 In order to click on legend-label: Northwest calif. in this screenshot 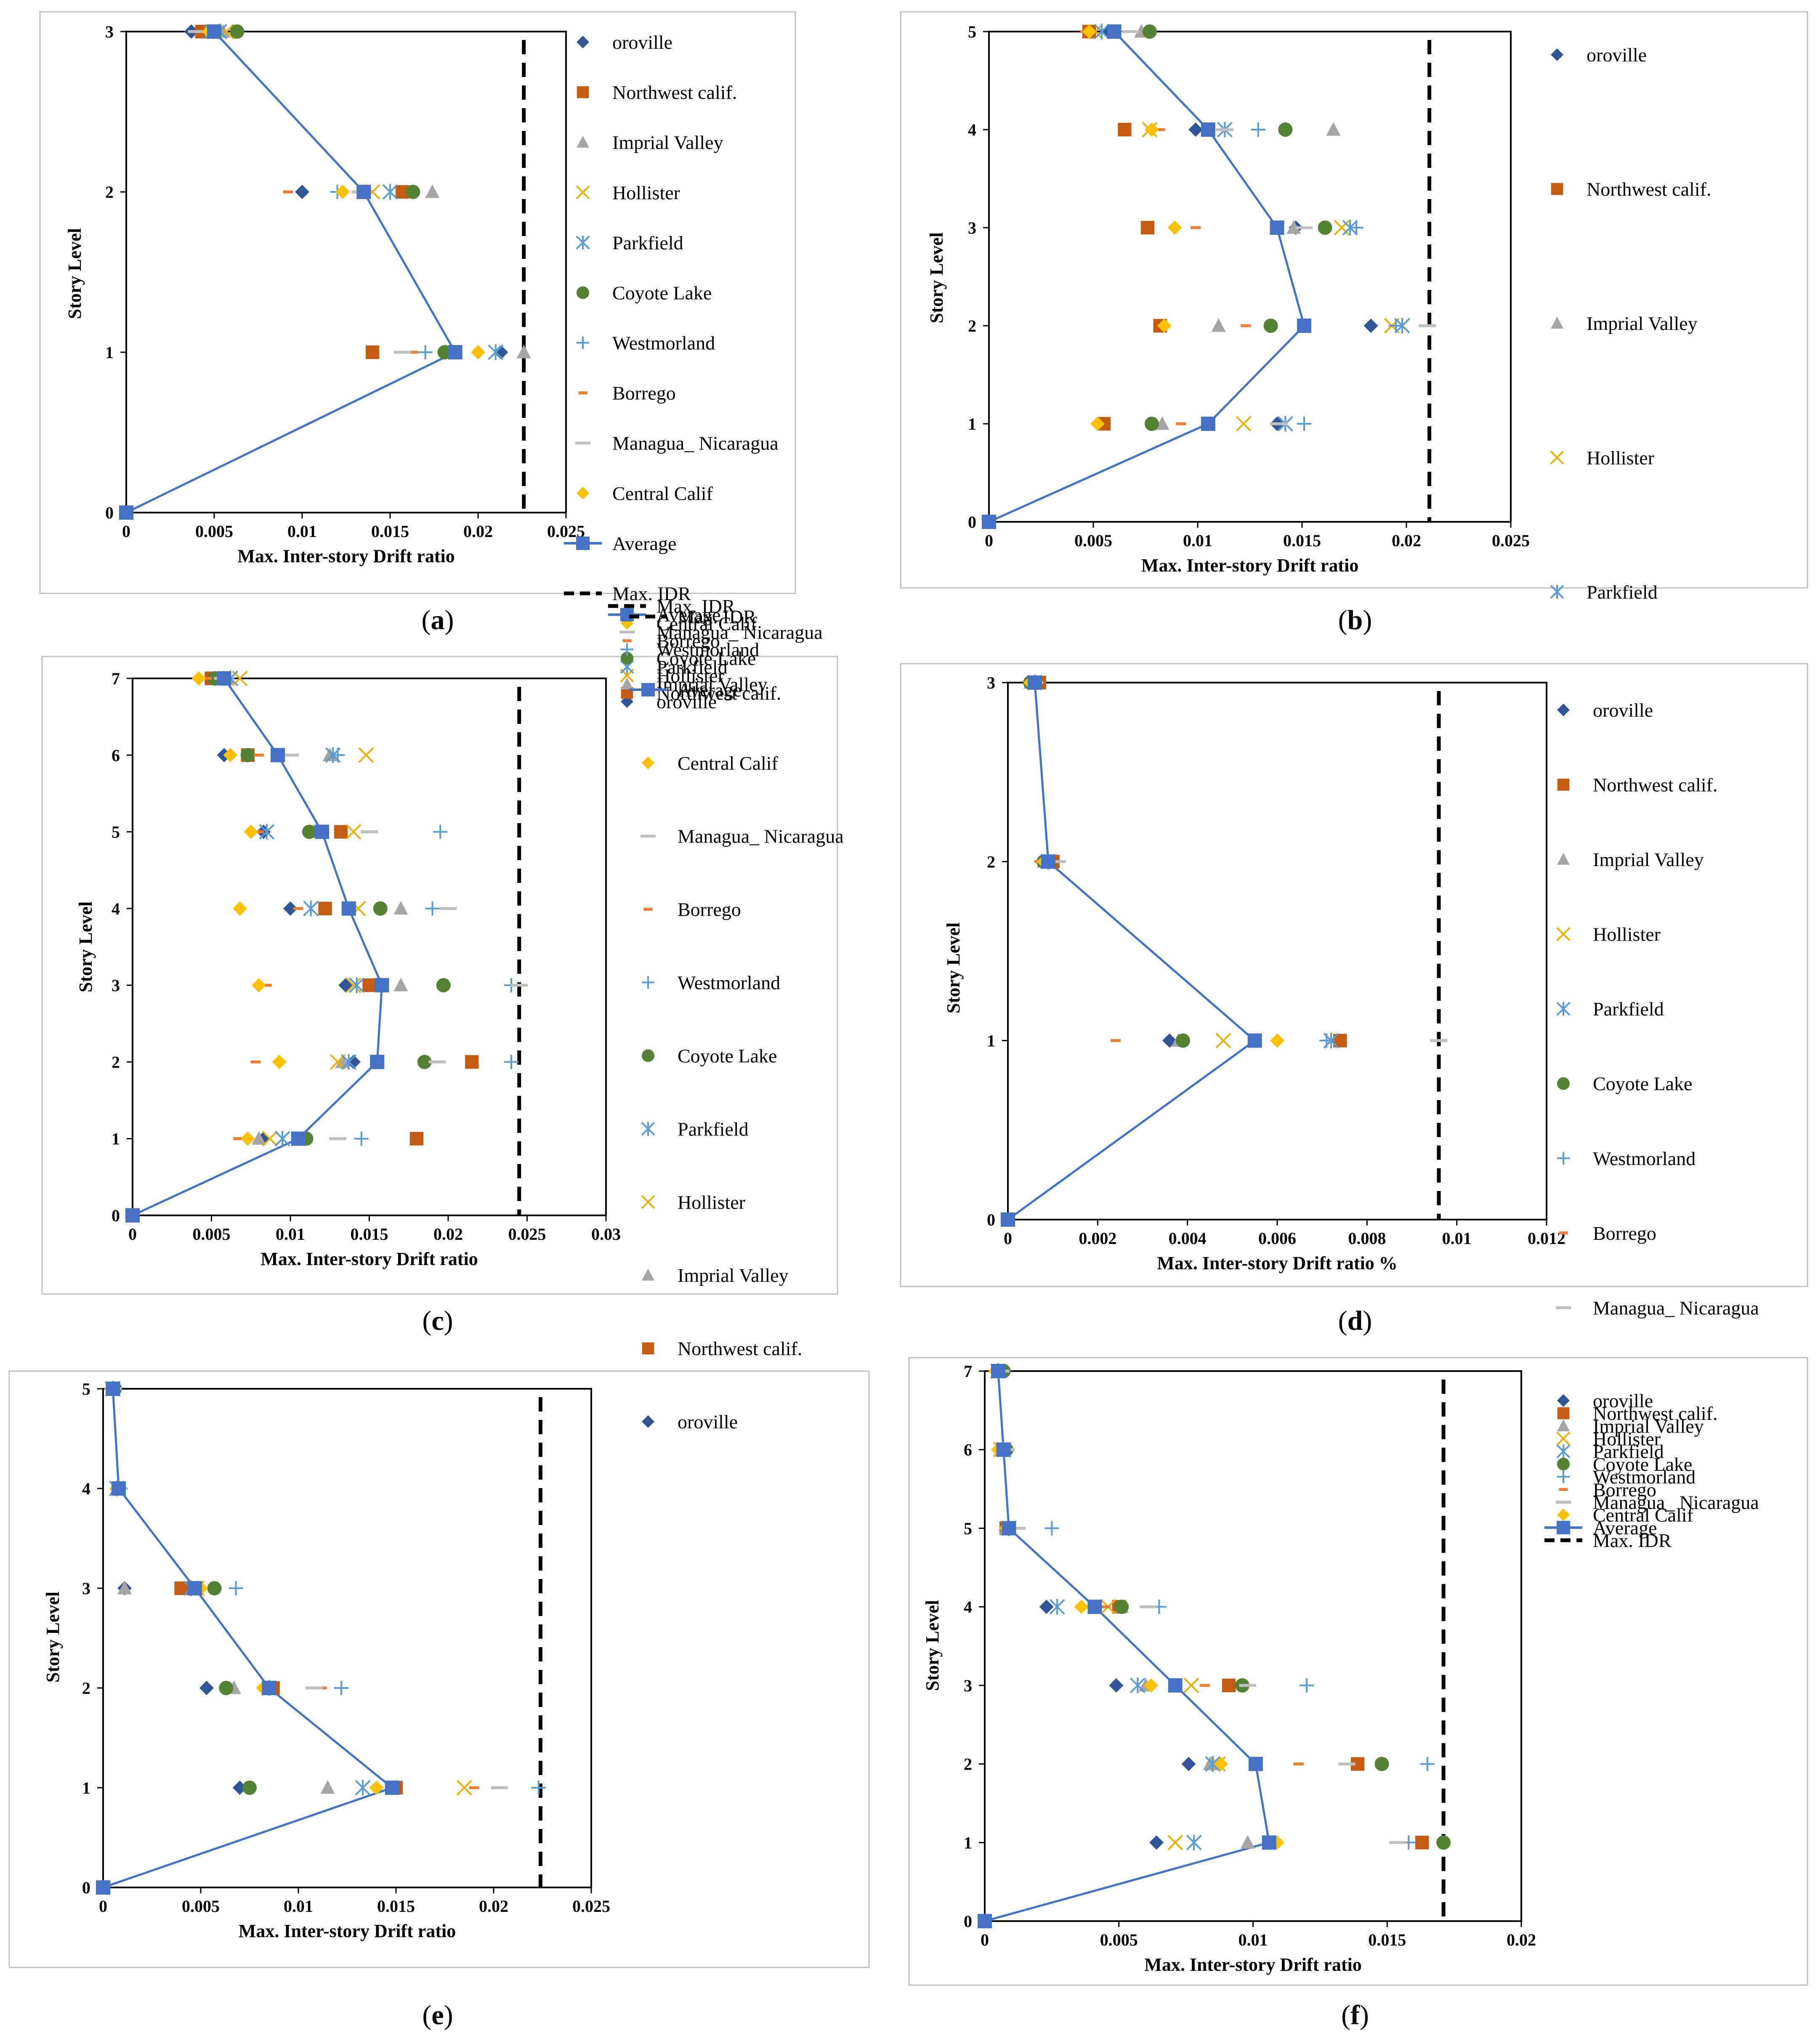, I will do `click(1655, 785)`.